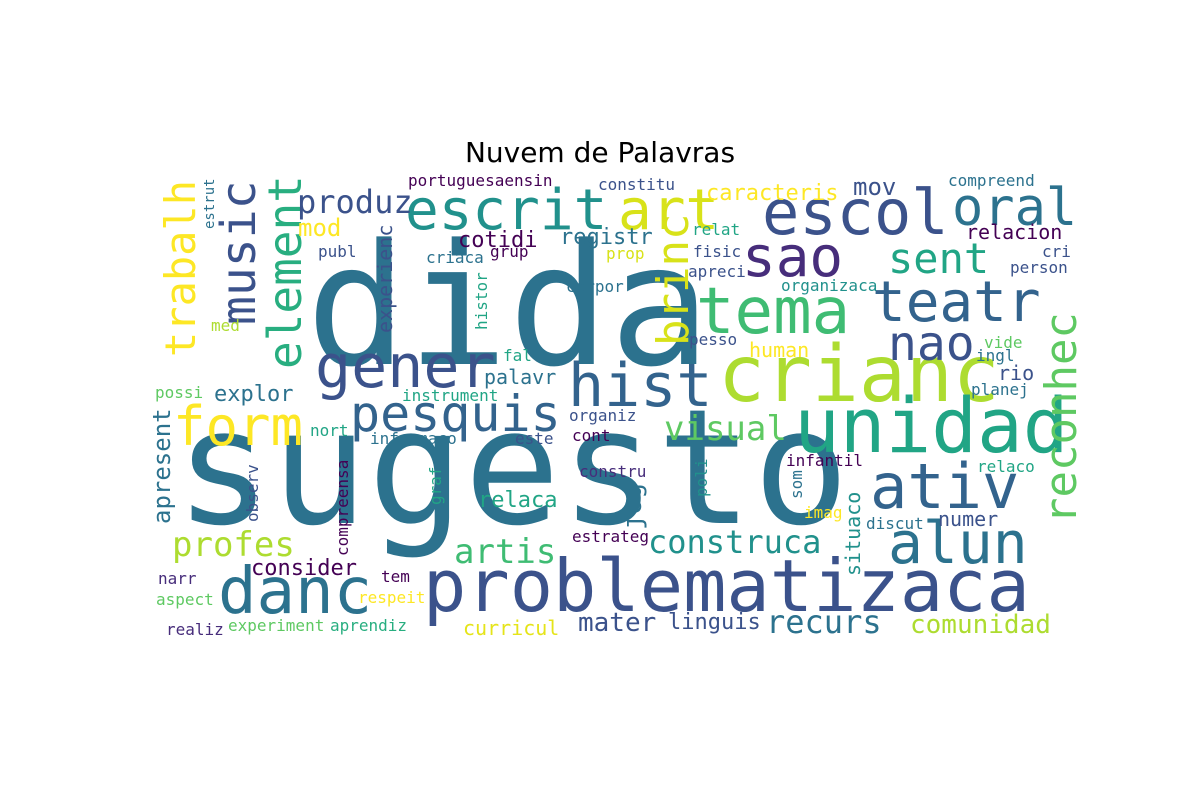 Image resolution: width=1200 pixels, height=800 pixels. What do you see at coordinates (455, 414) in the screenshot?
I see `word-pesquis: pesquis` at bounding box center [455, 414].